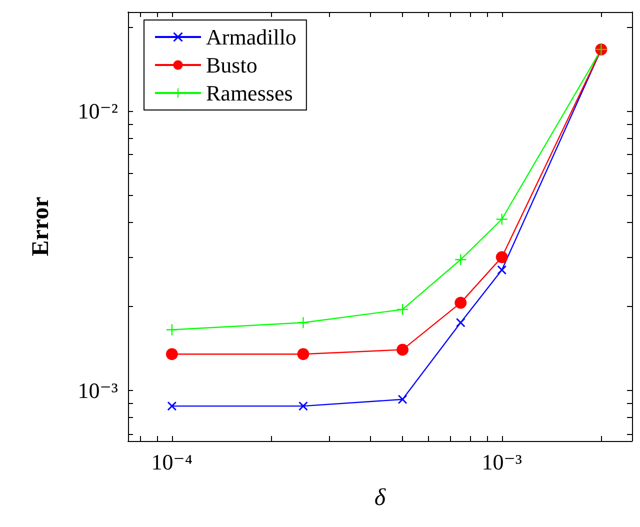  I want to click on y-tick-label: 10⁻², so click(98, 111).